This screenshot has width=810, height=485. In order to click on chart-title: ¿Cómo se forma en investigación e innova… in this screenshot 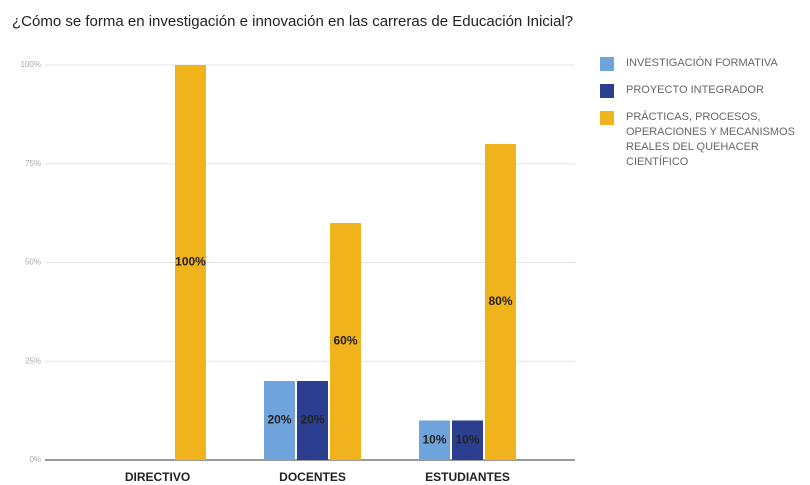, I will do `click(292, 21)`.